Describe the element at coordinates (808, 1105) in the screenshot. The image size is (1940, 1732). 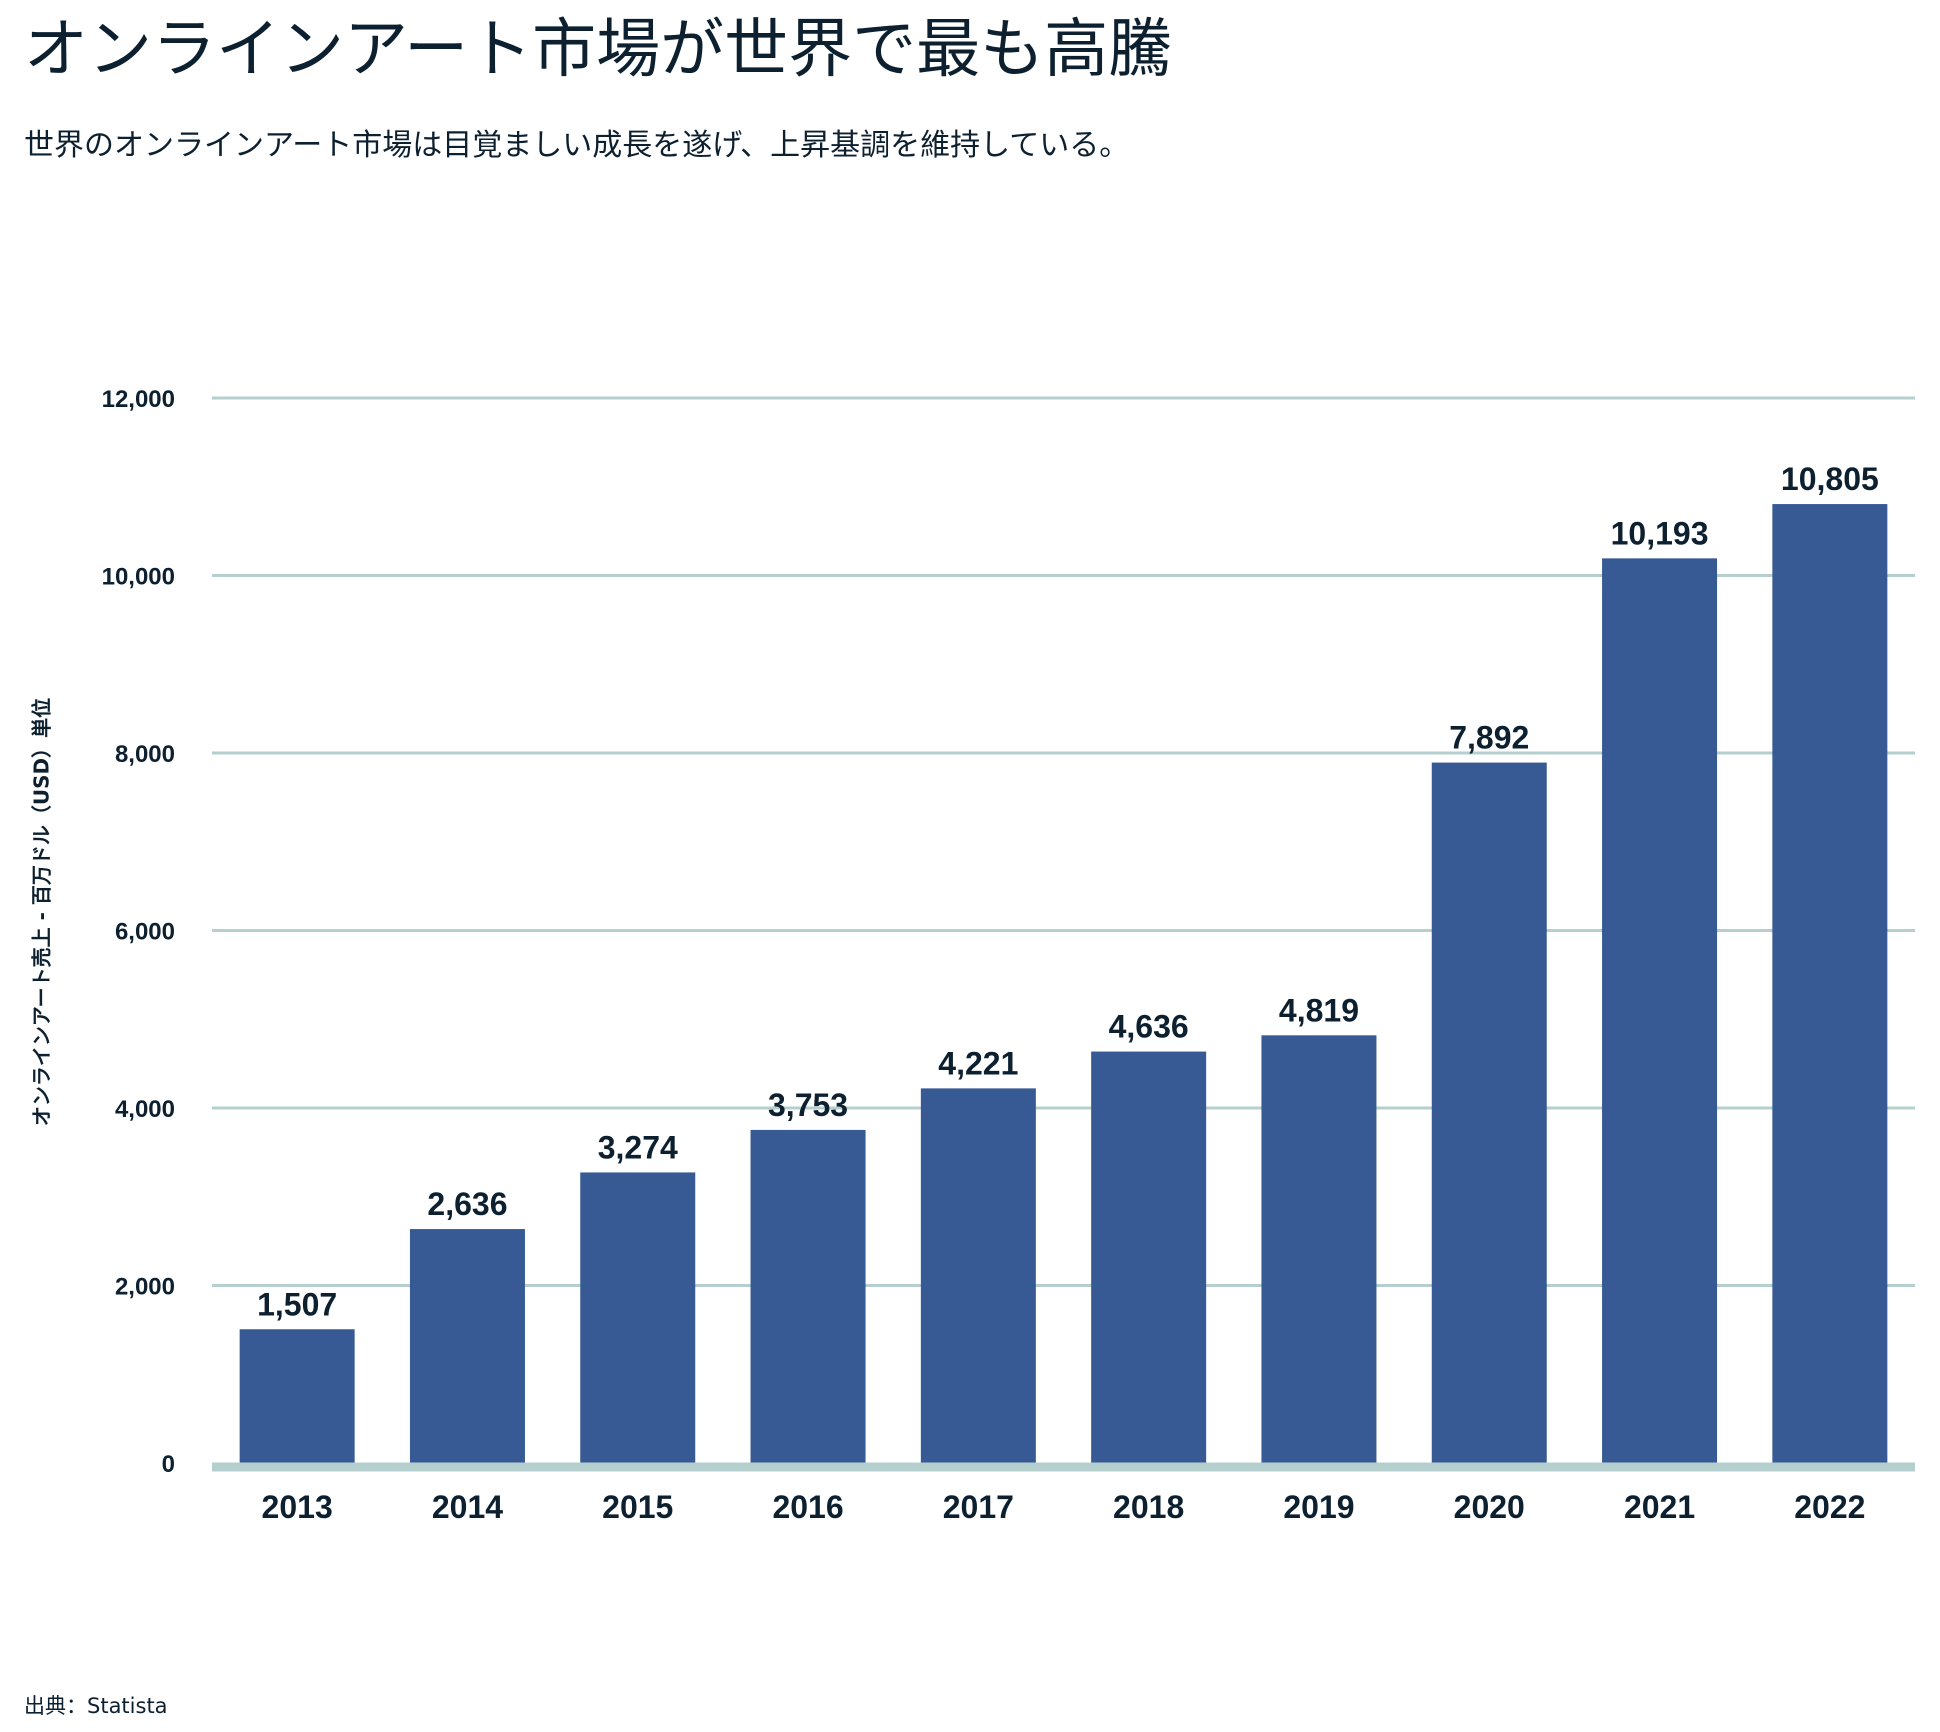
I see `data-label: 3,753` at that location.